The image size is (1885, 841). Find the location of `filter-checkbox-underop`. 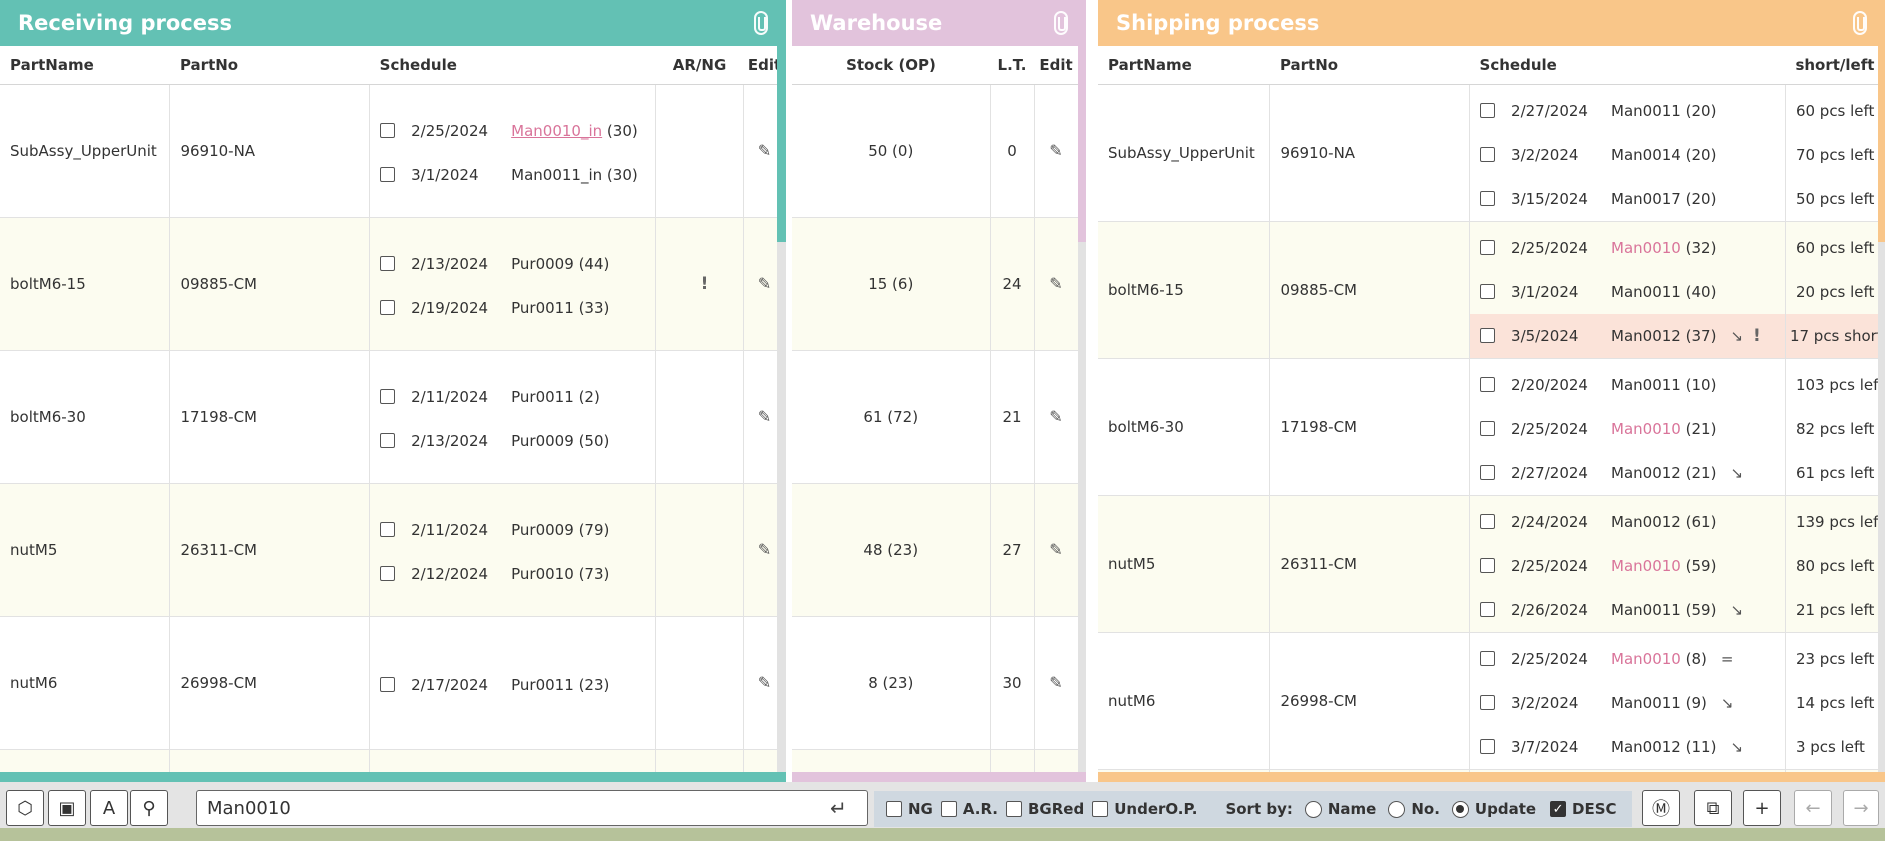

filter-checkbox-underop is located at coordinates (1100, 809).